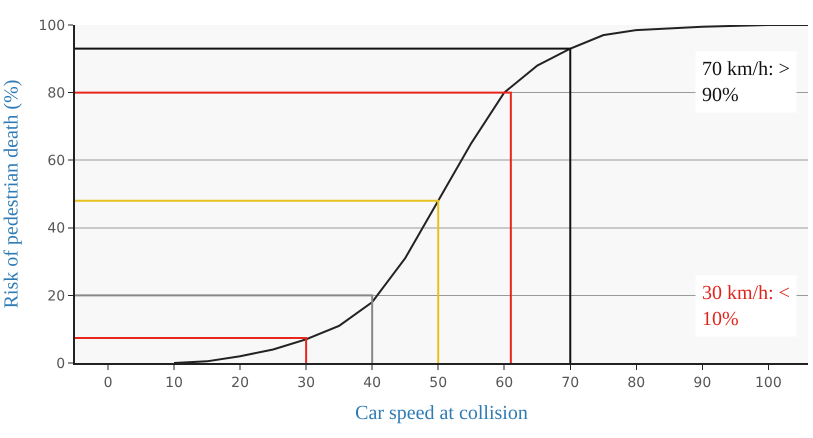 The width and height of the screenshot is (813, 438). Describe the element at coordinates (441, 413) in the screenshot. I see `x-axis-title: Car speed at collision` at that location.